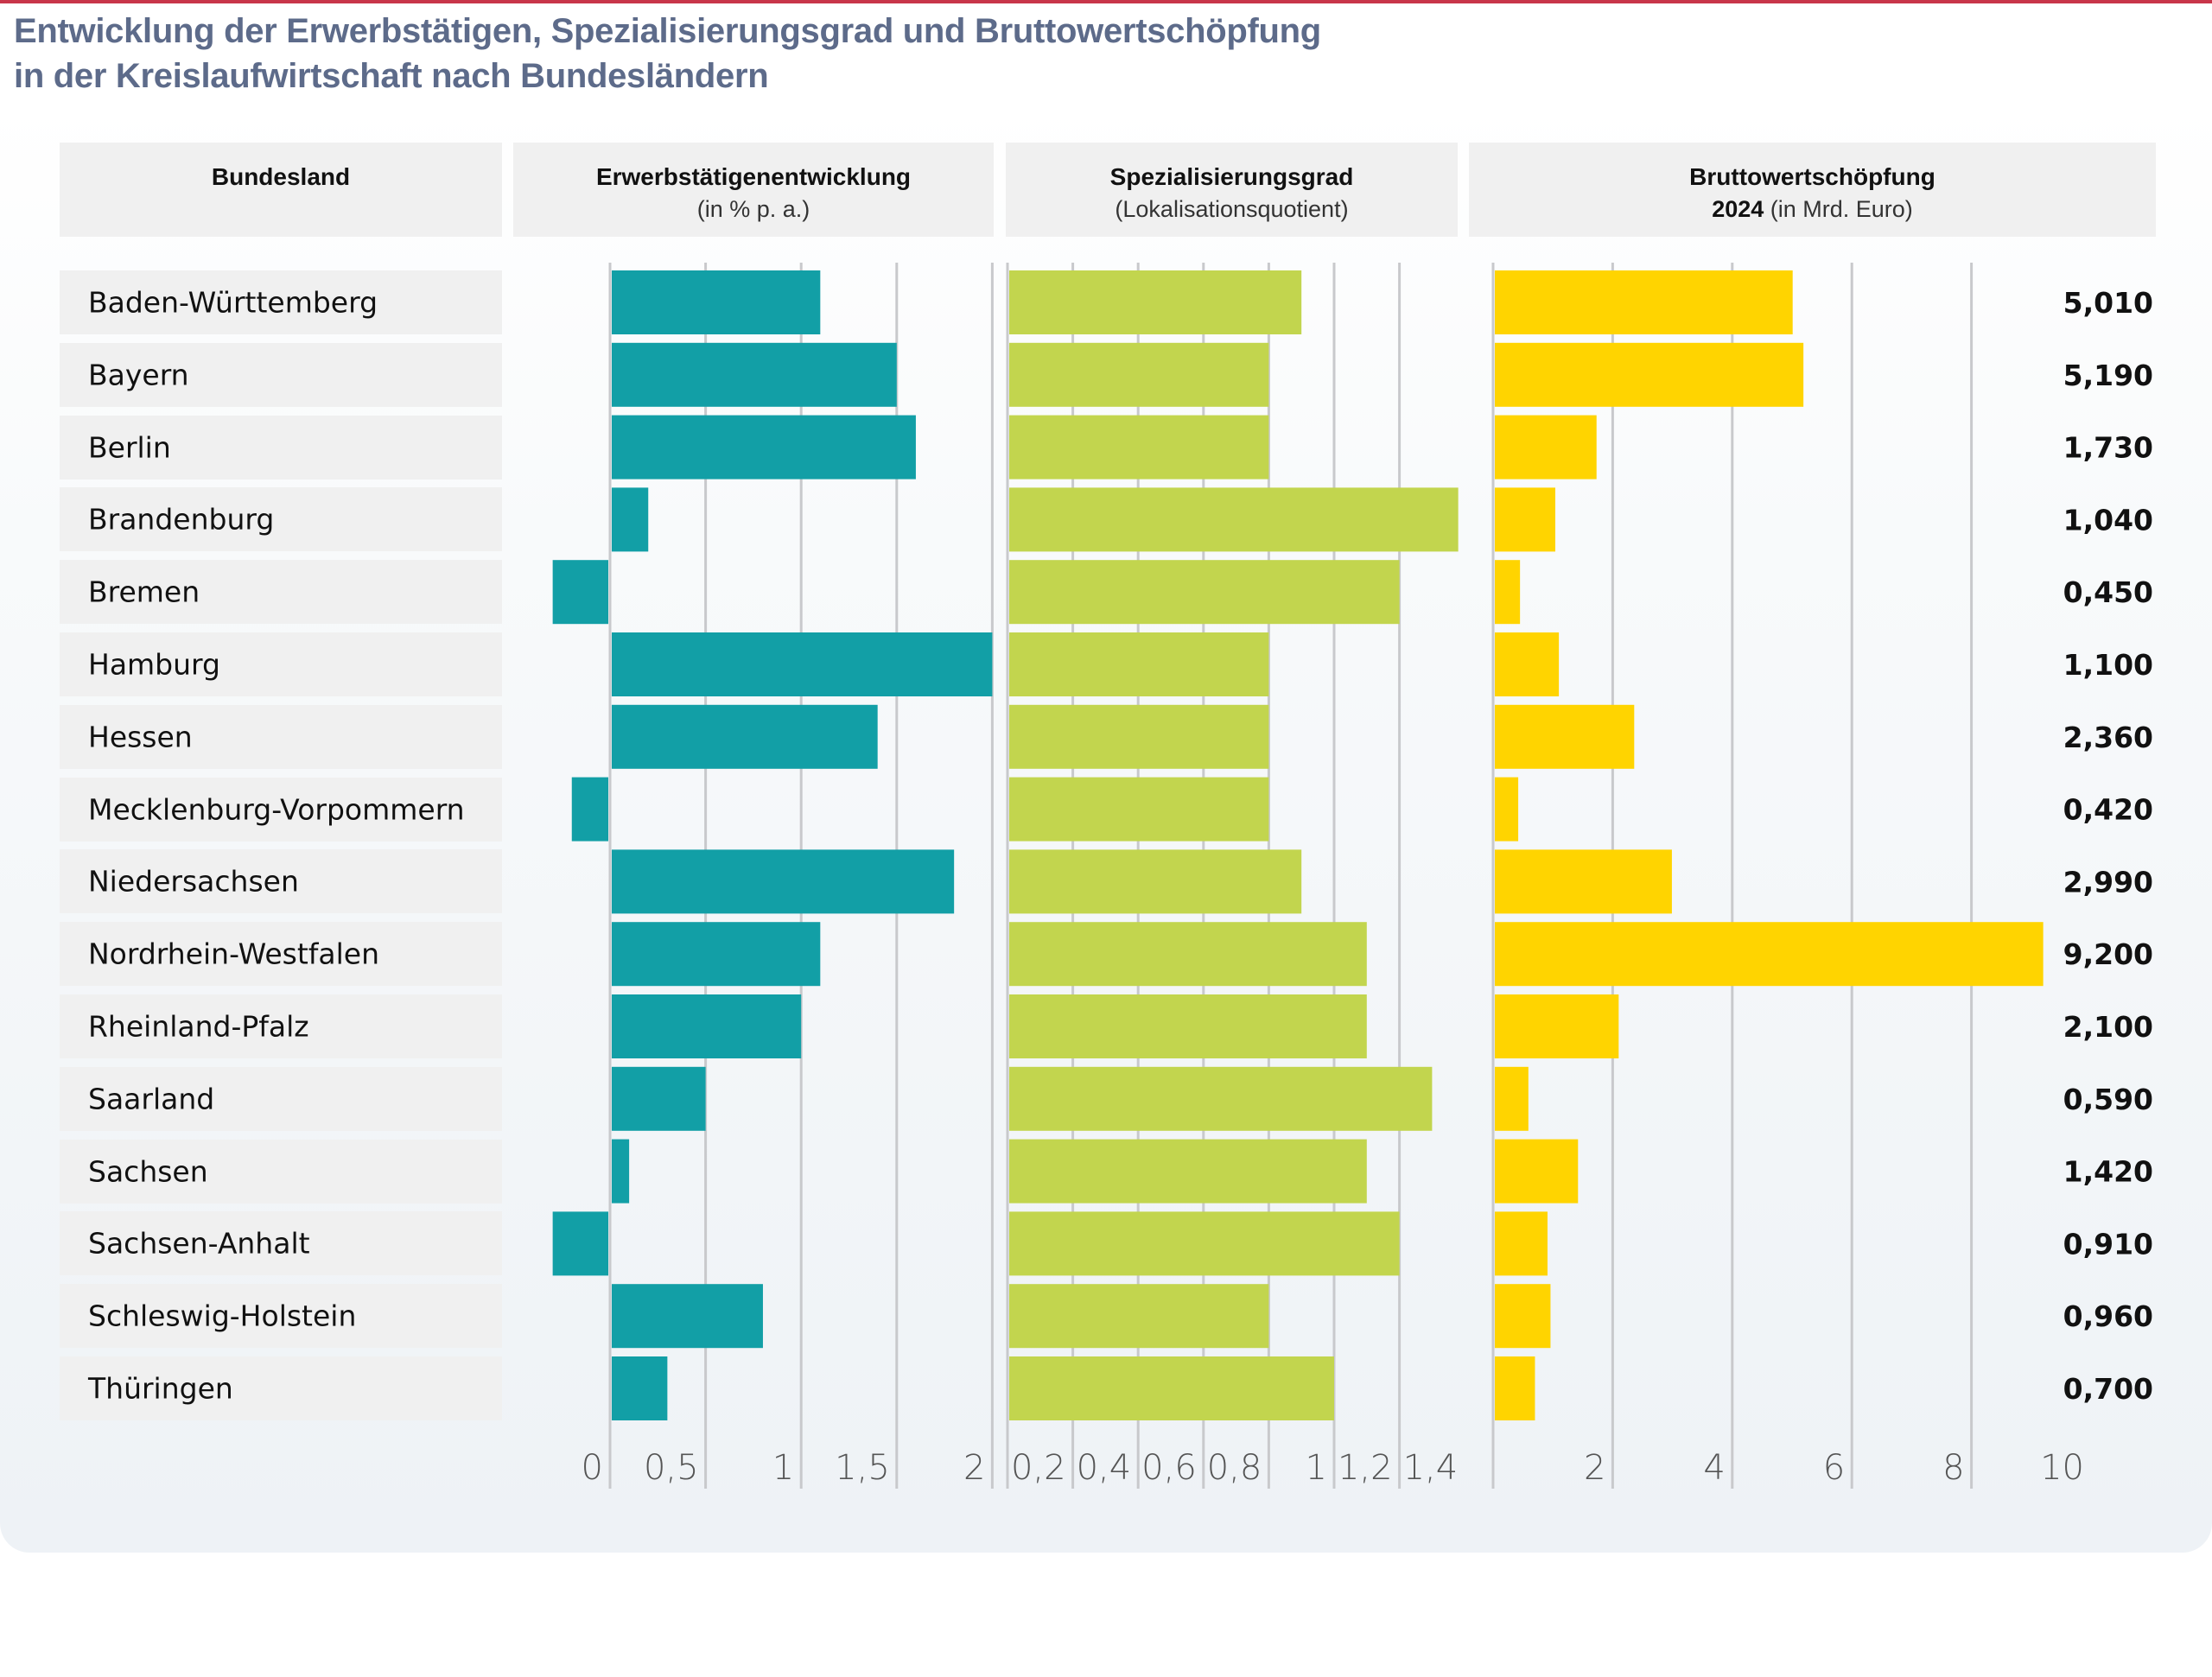 The width and height of the screenshot is (2212, 1677). What do you see at coordinates (2108, 1389) in the screenshot?
I see `bws-value-label: 0,700` at bounding box center [2108, 1389].